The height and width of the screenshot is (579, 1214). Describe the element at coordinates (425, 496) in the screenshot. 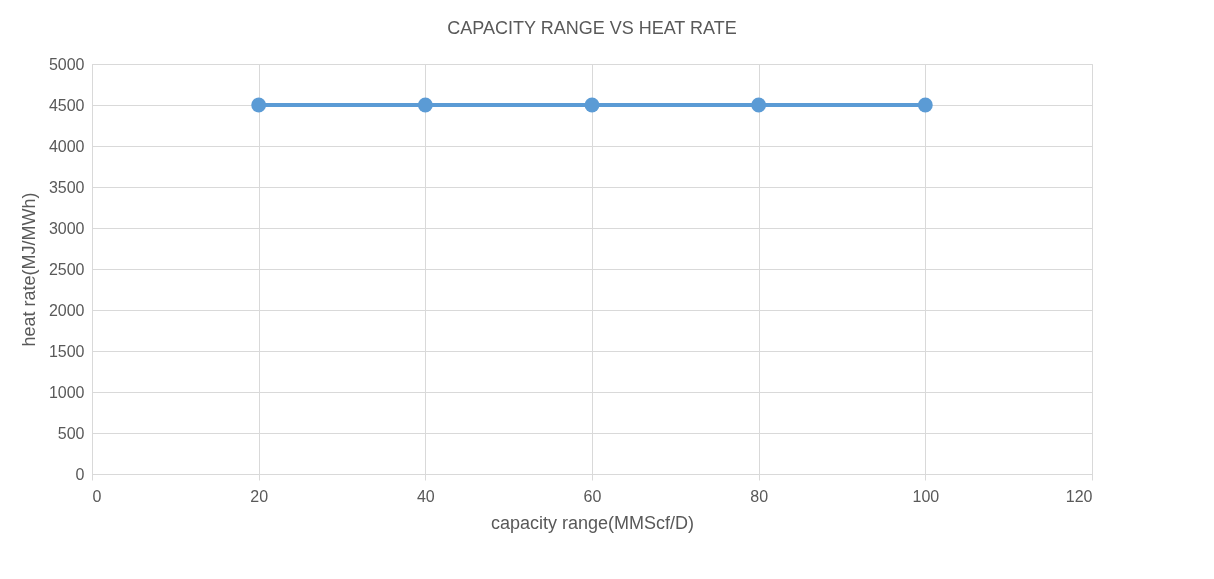

I see `x-tick-label: 40` at that location.